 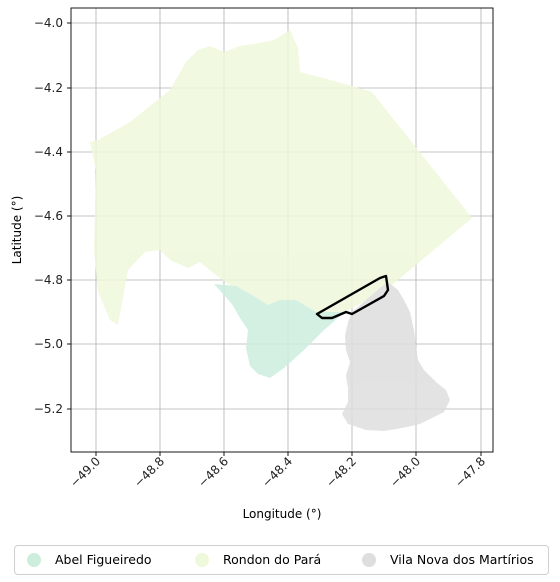 I want to click on region-vila-nova-dos-martirios, so click(x=396, y=356).